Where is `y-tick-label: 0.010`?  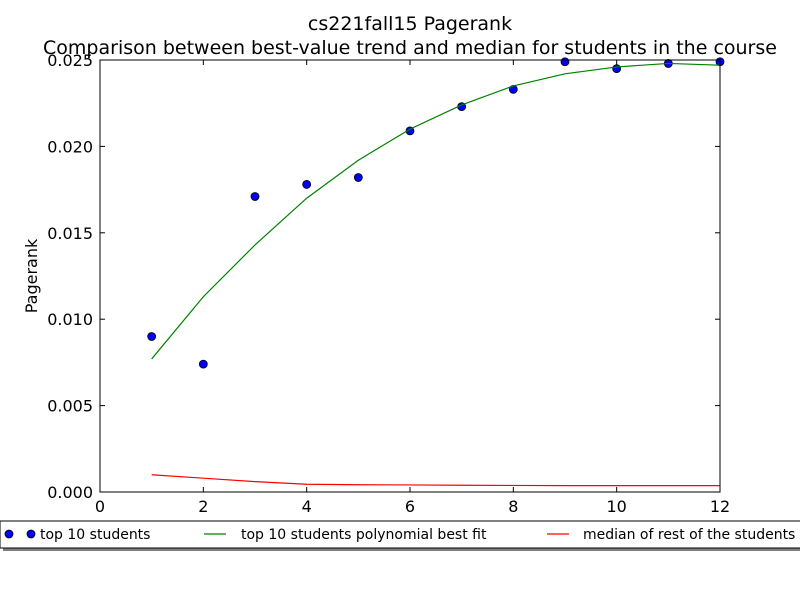 y-tick-label: 0.010 is located at coordinates (70, 319).